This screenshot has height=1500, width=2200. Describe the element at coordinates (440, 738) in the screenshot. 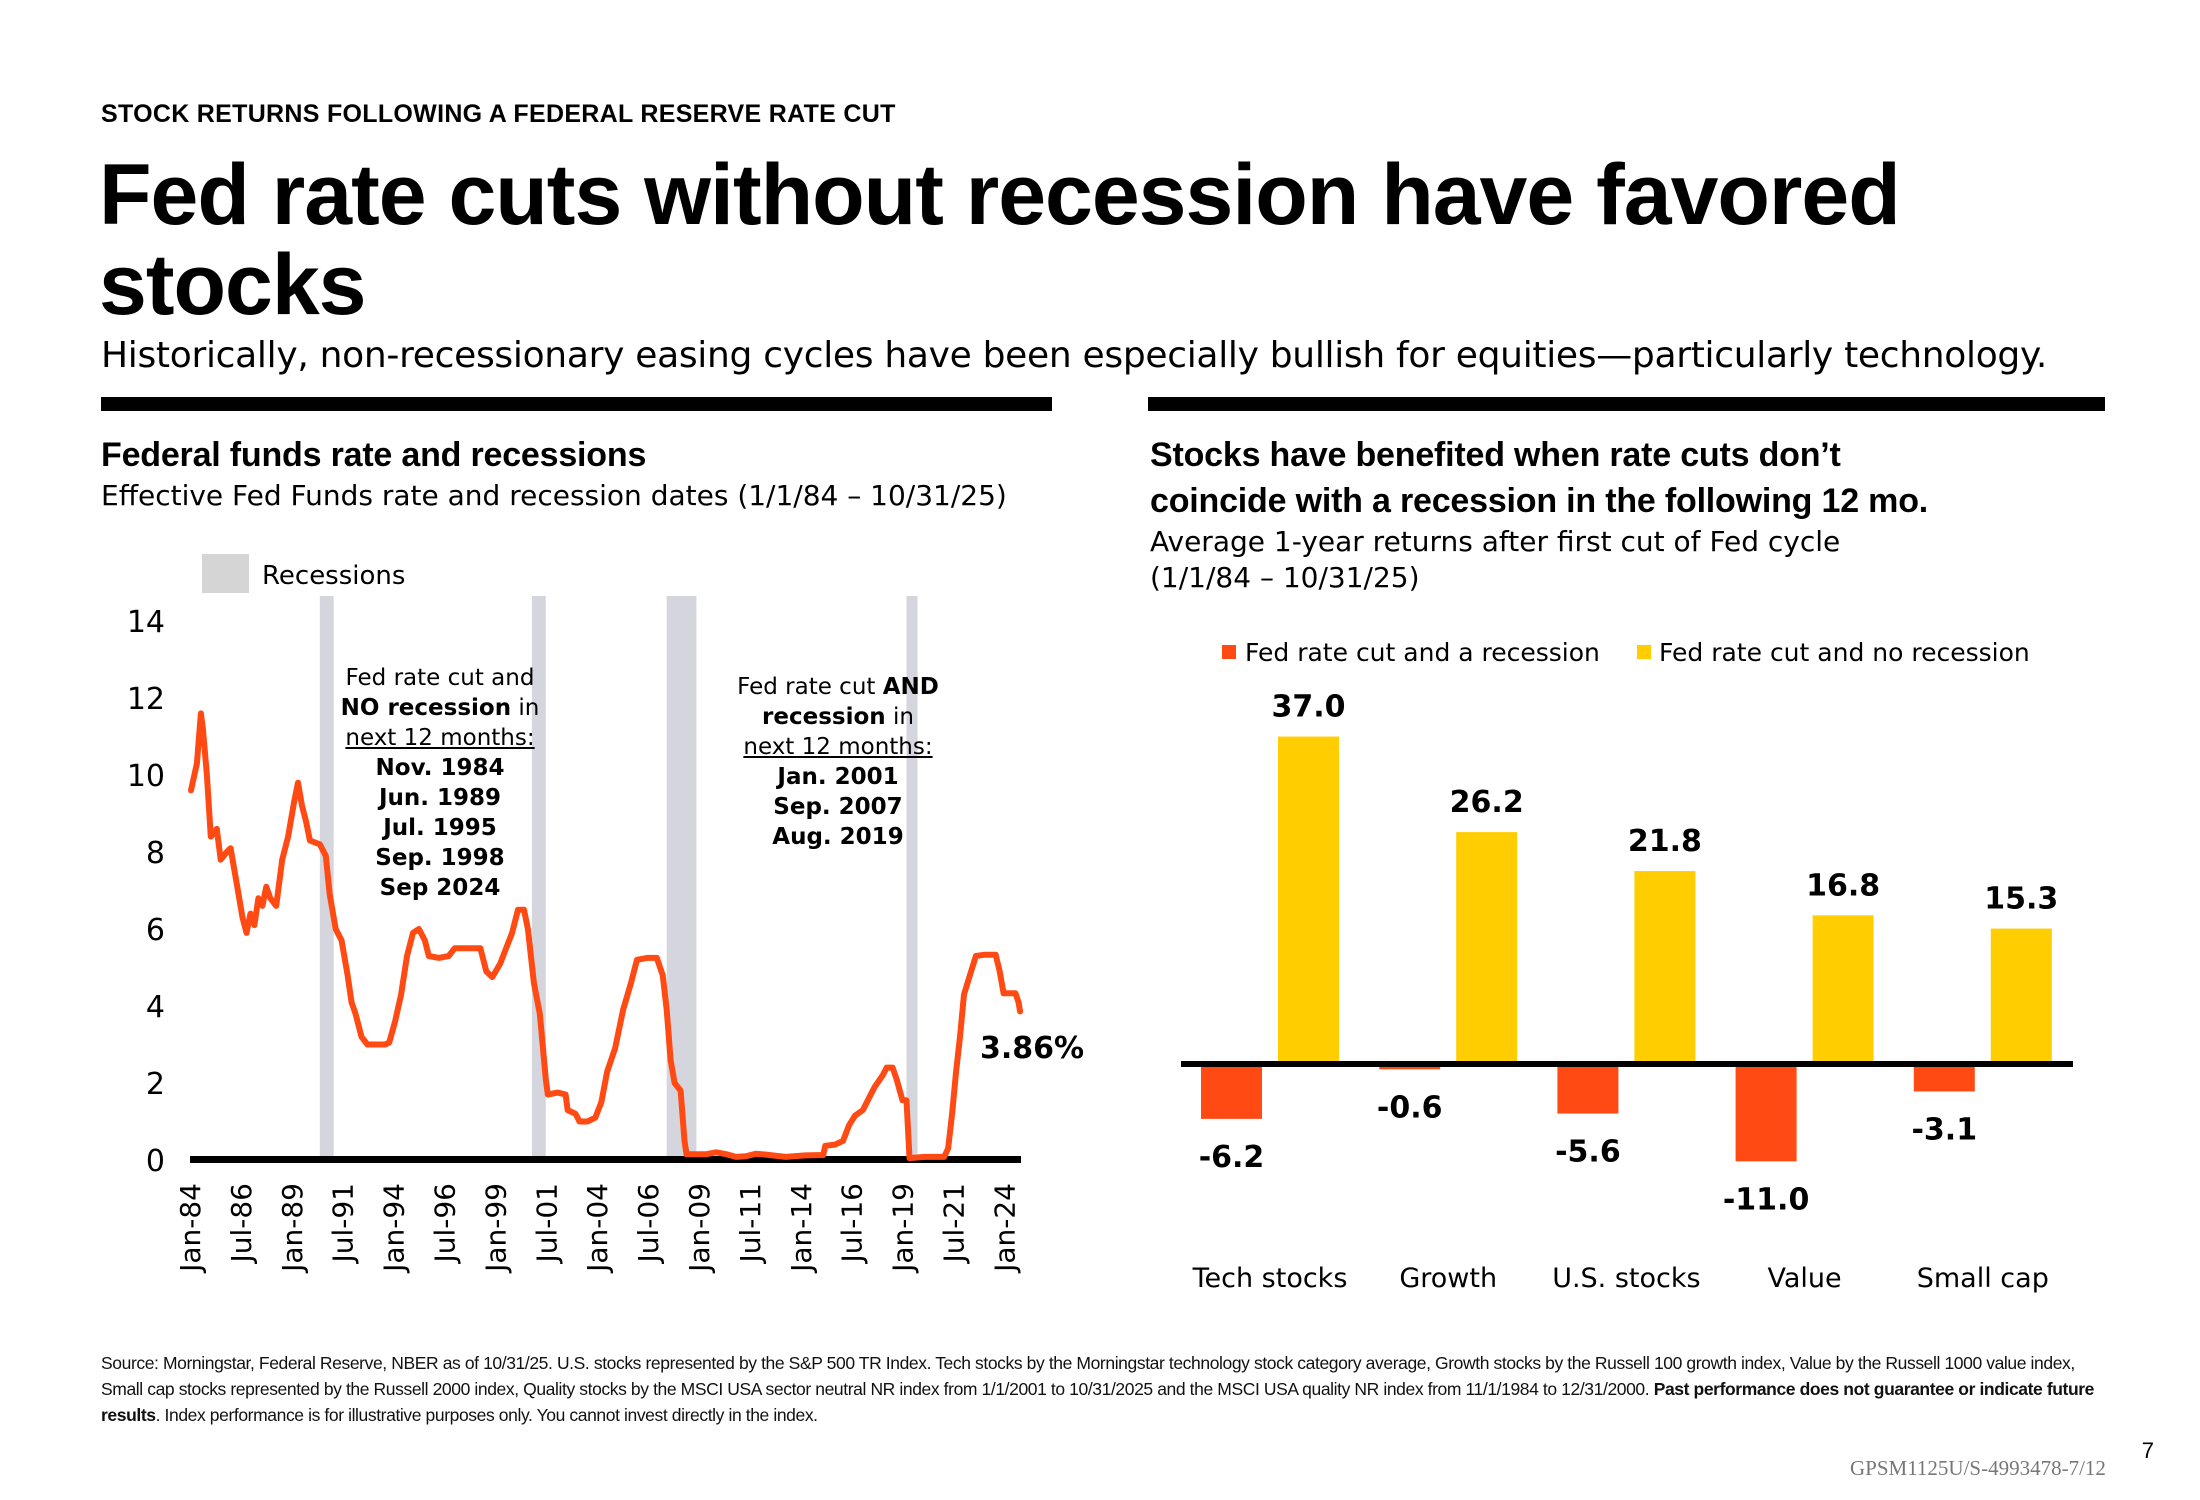

I see `annotation-no-recession-line3: next 12 months:` at that location.